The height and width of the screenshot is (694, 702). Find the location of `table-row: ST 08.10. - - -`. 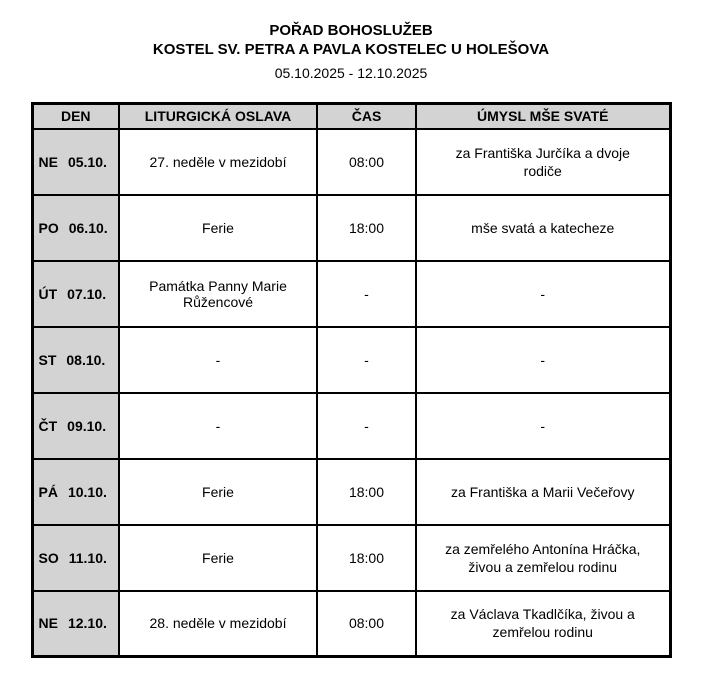

table-row: ST 08.10. - - - is located at coordinates (351, 359).